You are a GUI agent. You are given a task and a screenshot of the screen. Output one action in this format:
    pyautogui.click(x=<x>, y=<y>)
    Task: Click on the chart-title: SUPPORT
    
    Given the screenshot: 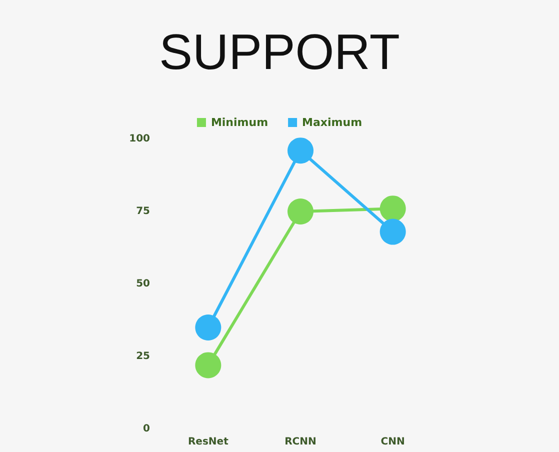 What is the action you would take?
    pyautogui.click(x=279, y=52)
    